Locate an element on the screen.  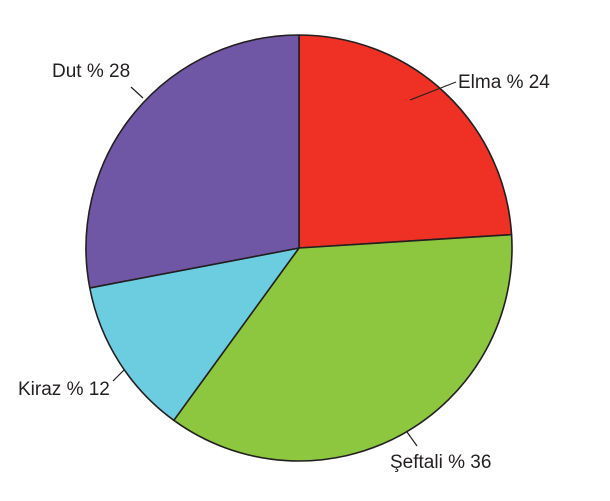
slice-label-şeftali: Şeftali % 36 is located at coordinates (440, 462).